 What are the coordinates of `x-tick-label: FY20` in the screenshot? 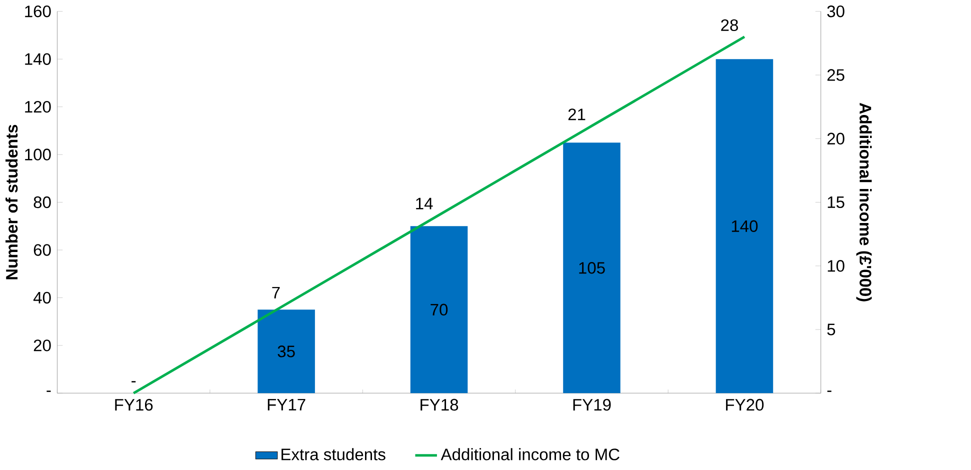 It's located at (745, 405).